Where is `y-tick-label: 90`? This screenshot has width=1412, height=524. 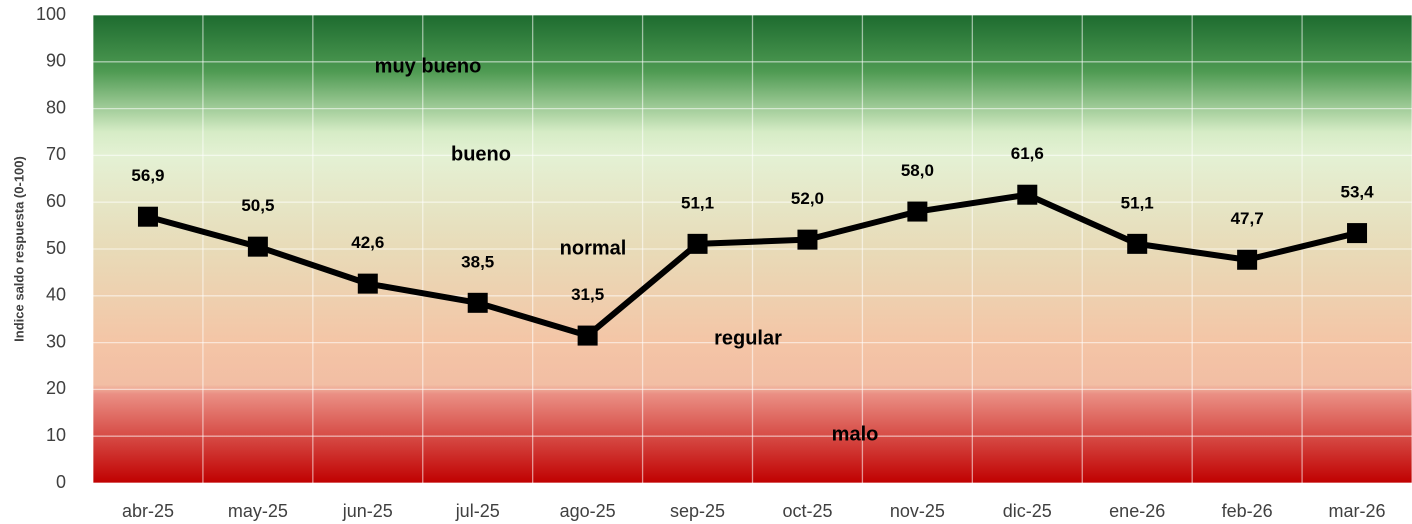 y-tick-label: 90 is located at coordinates (56, 61).